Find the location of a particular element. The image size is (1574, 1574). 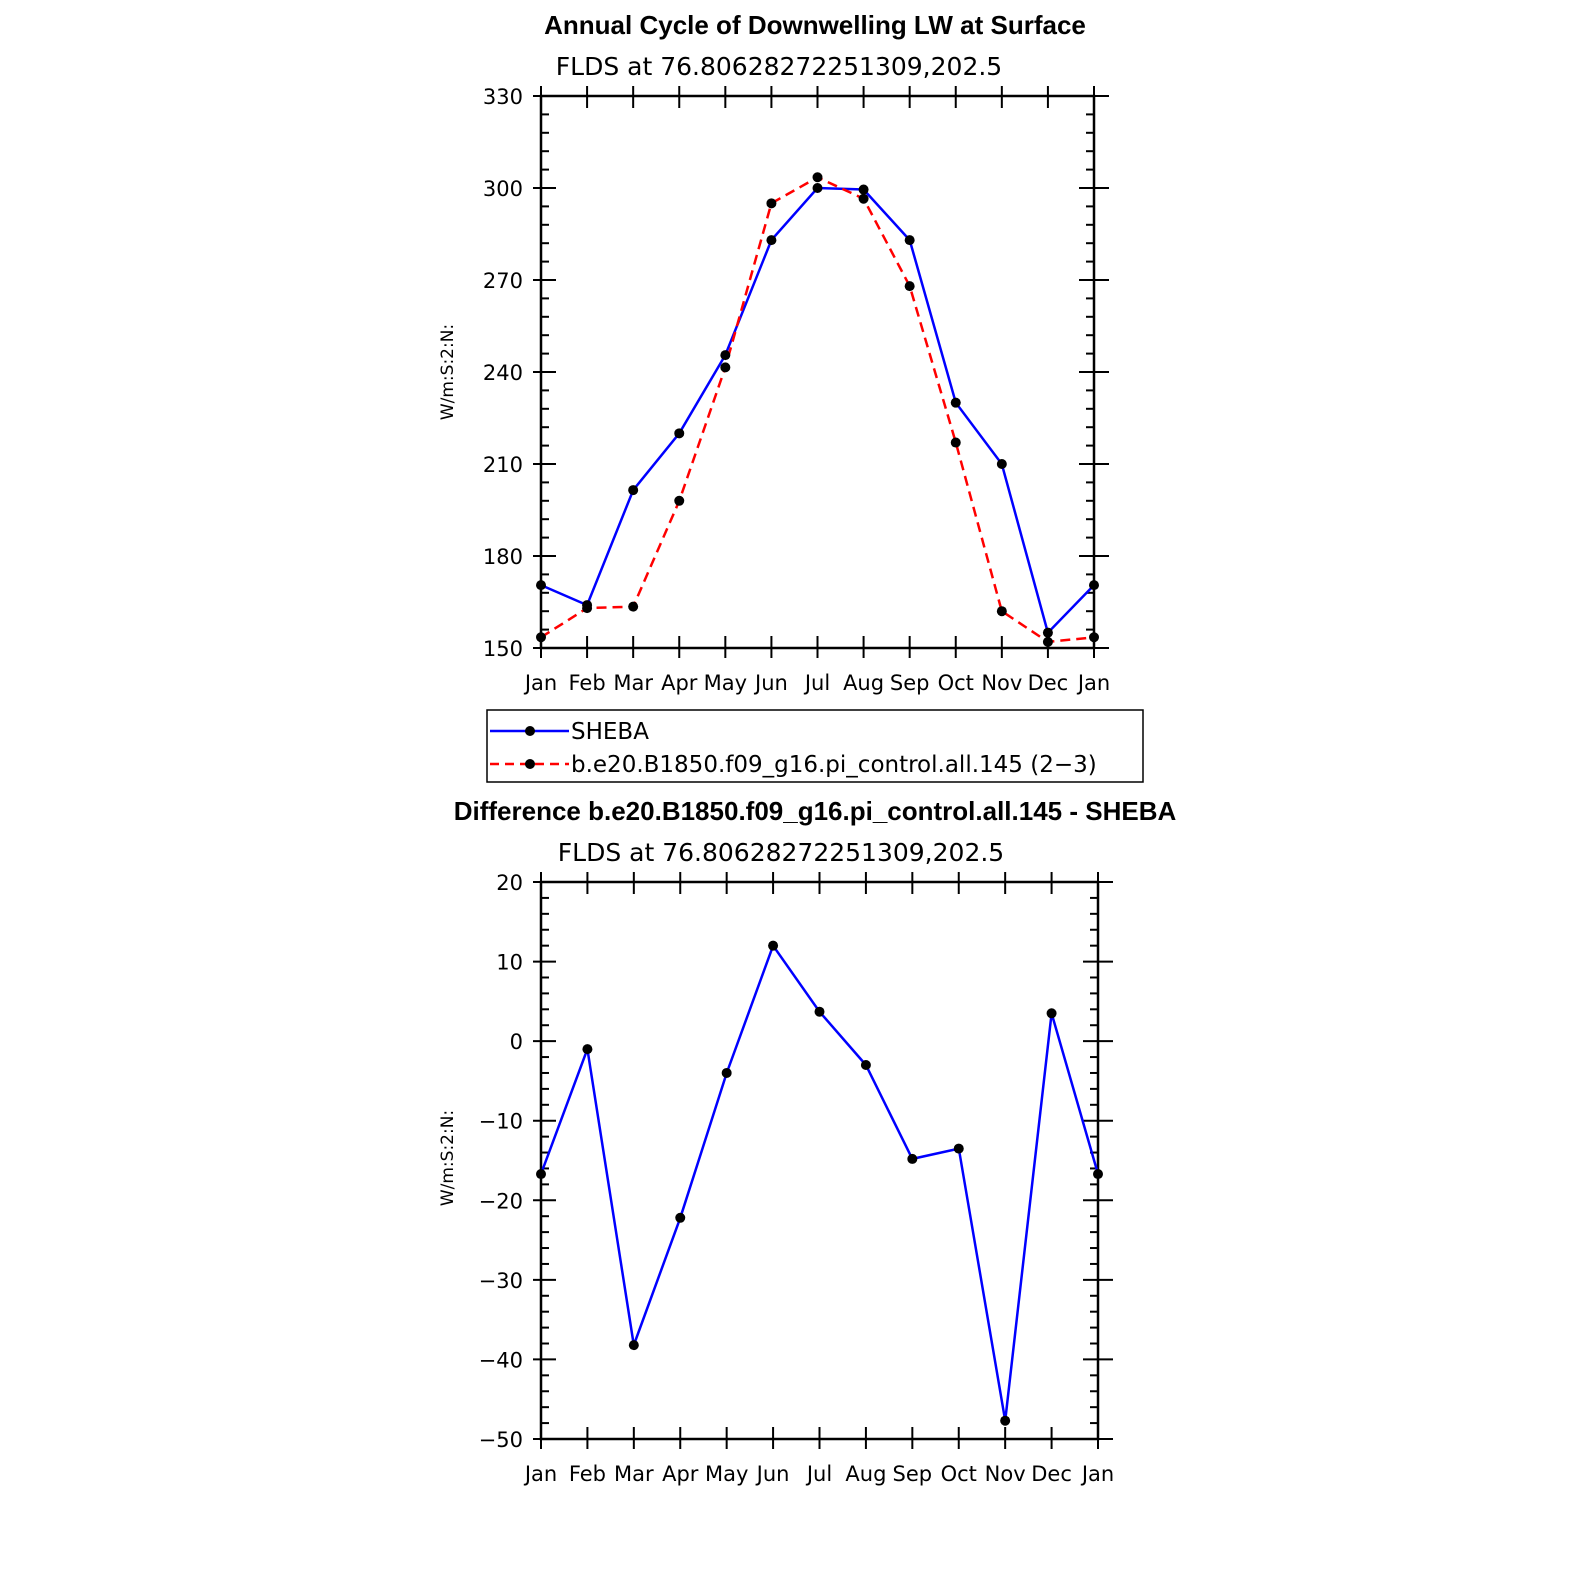

y-tick-label: −30 is located at coordinates (501, 1281).